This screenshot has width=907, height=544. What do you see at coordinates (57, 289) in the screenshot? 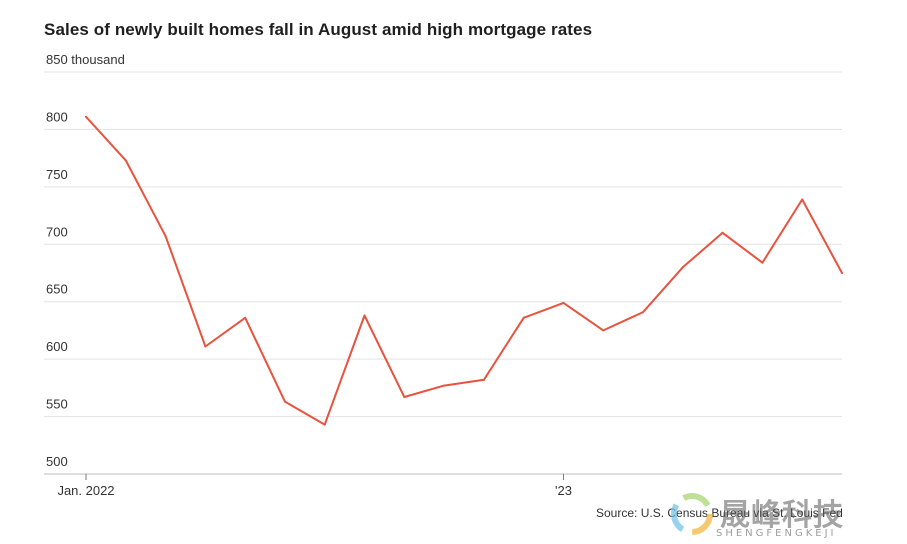
I see `y-tick-label: 650` at bounding box center [57, 289].